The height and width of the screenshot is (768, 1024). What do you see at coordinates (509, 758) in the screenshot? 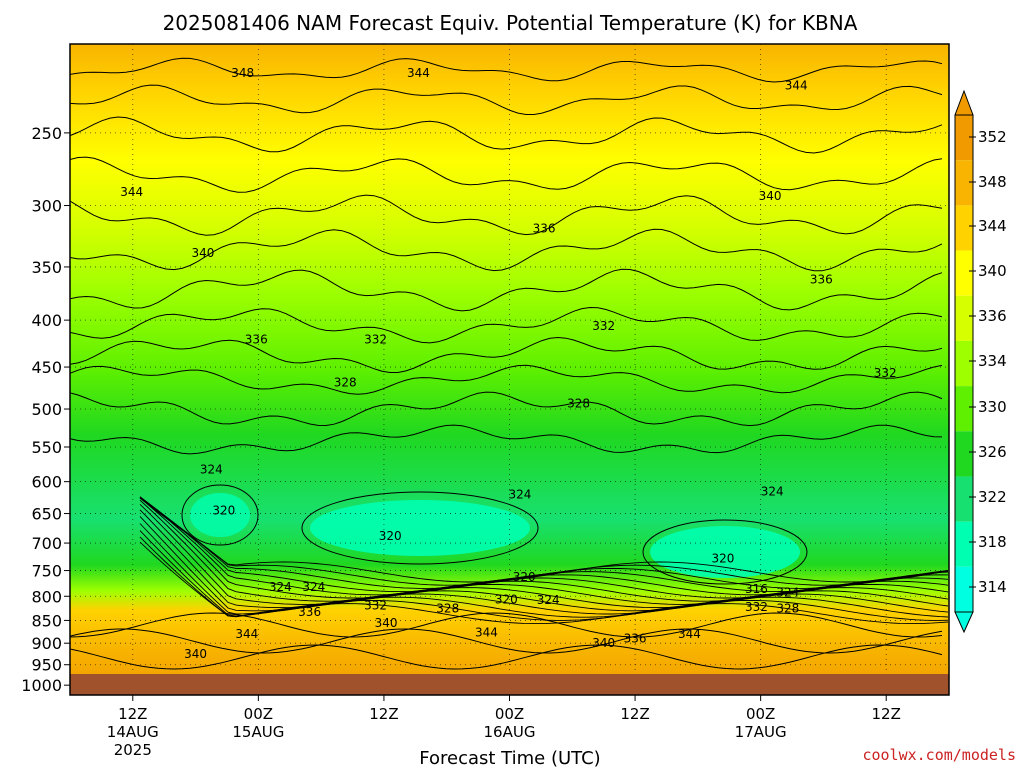
I see `x-axis-label: Forecast Time (UTC)` at bounding box center [509, 758].